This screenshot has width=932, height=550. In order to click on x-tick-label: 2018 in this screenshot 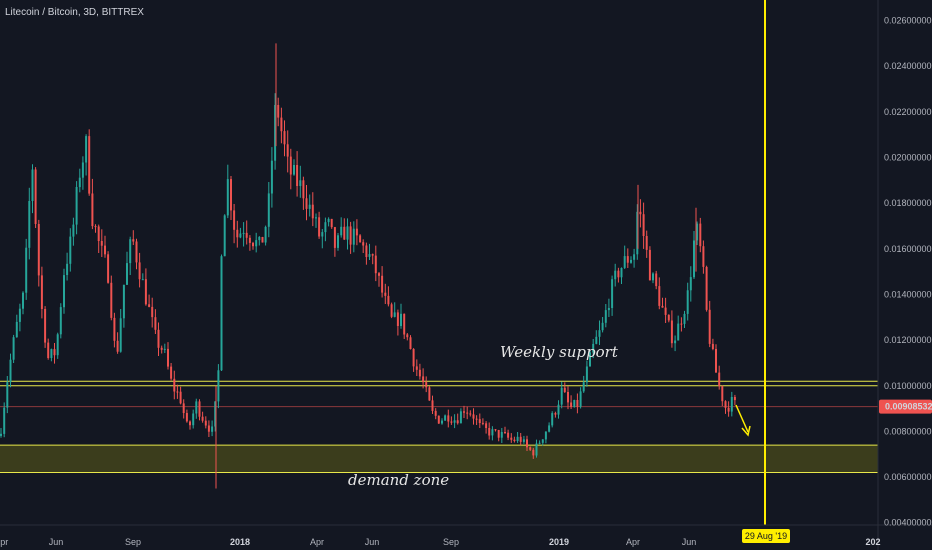, I will do `click(240, 542)`.